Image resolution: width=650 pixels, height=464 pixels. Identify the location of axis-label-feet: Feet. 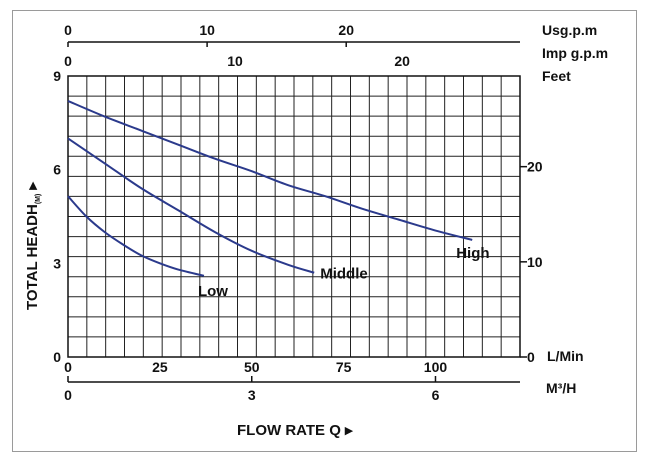
(556, 76).